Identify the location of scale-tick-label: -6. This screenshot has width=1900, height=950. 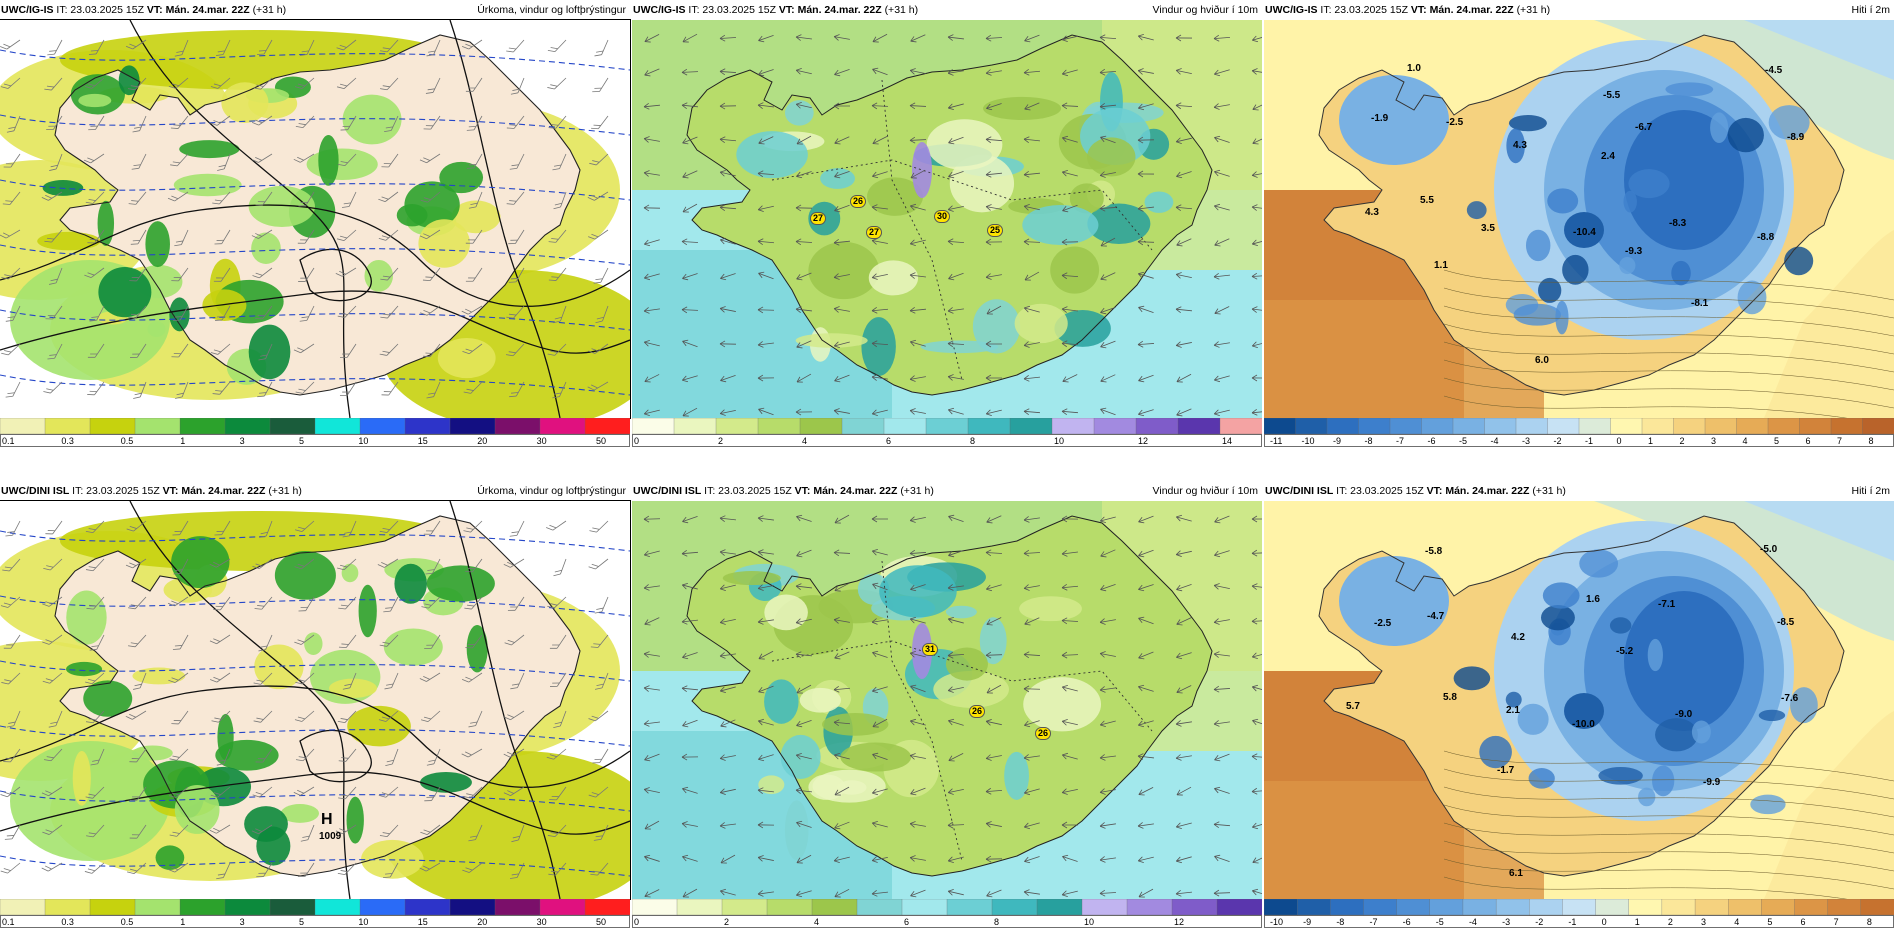
(1407, 922).